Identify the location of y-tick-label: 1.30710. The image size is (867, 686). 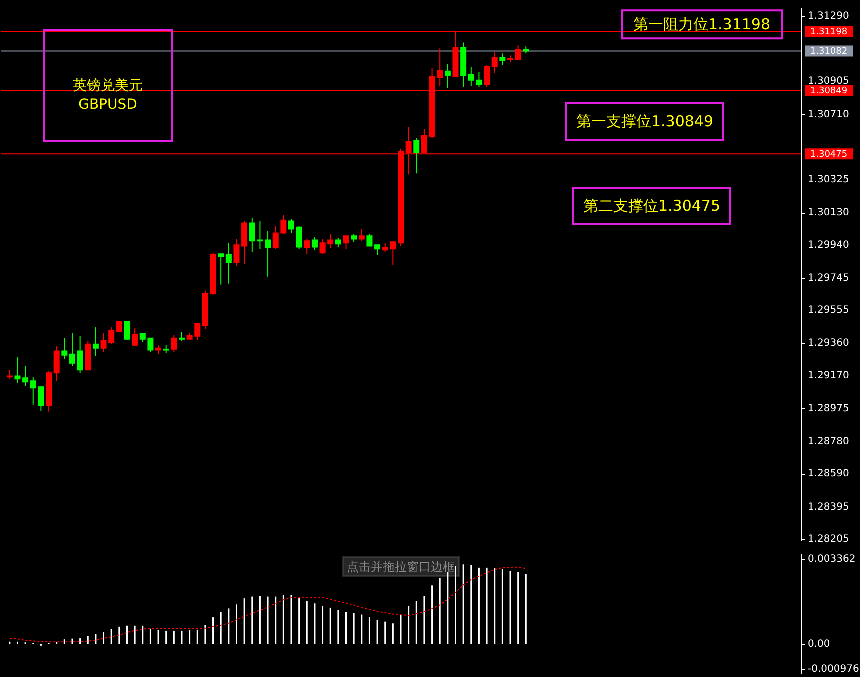
(829, 114).